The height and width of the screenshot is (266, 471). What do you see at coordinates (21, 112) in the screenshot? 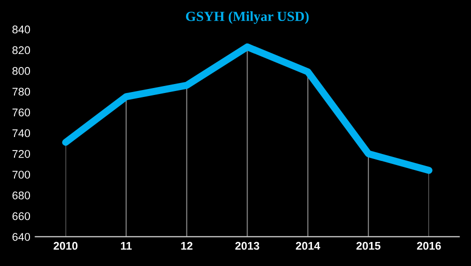
I see `y-tick-label: 760` at bounding box center [21, 112].